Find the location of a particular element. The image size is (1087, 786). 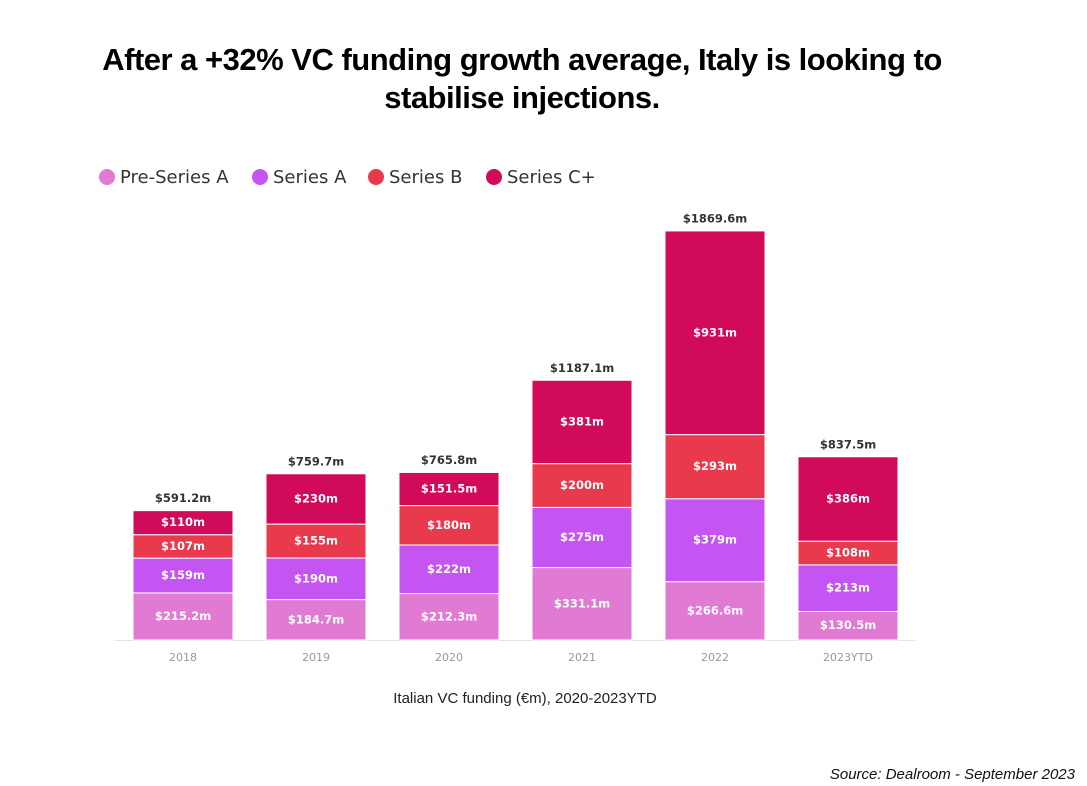

x-tick-label: 2019 is located at coordinates (316, 657).